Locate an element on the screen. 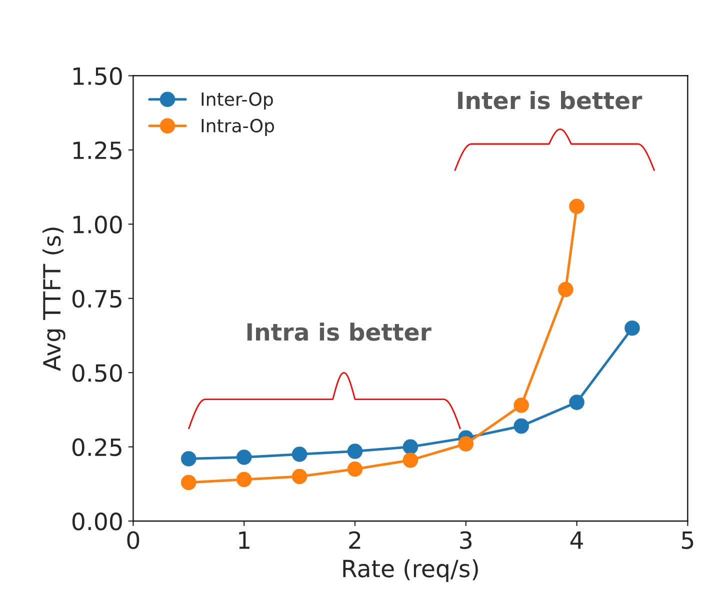  y-tick-label: 1.00 is located at coordinates (97, 225).